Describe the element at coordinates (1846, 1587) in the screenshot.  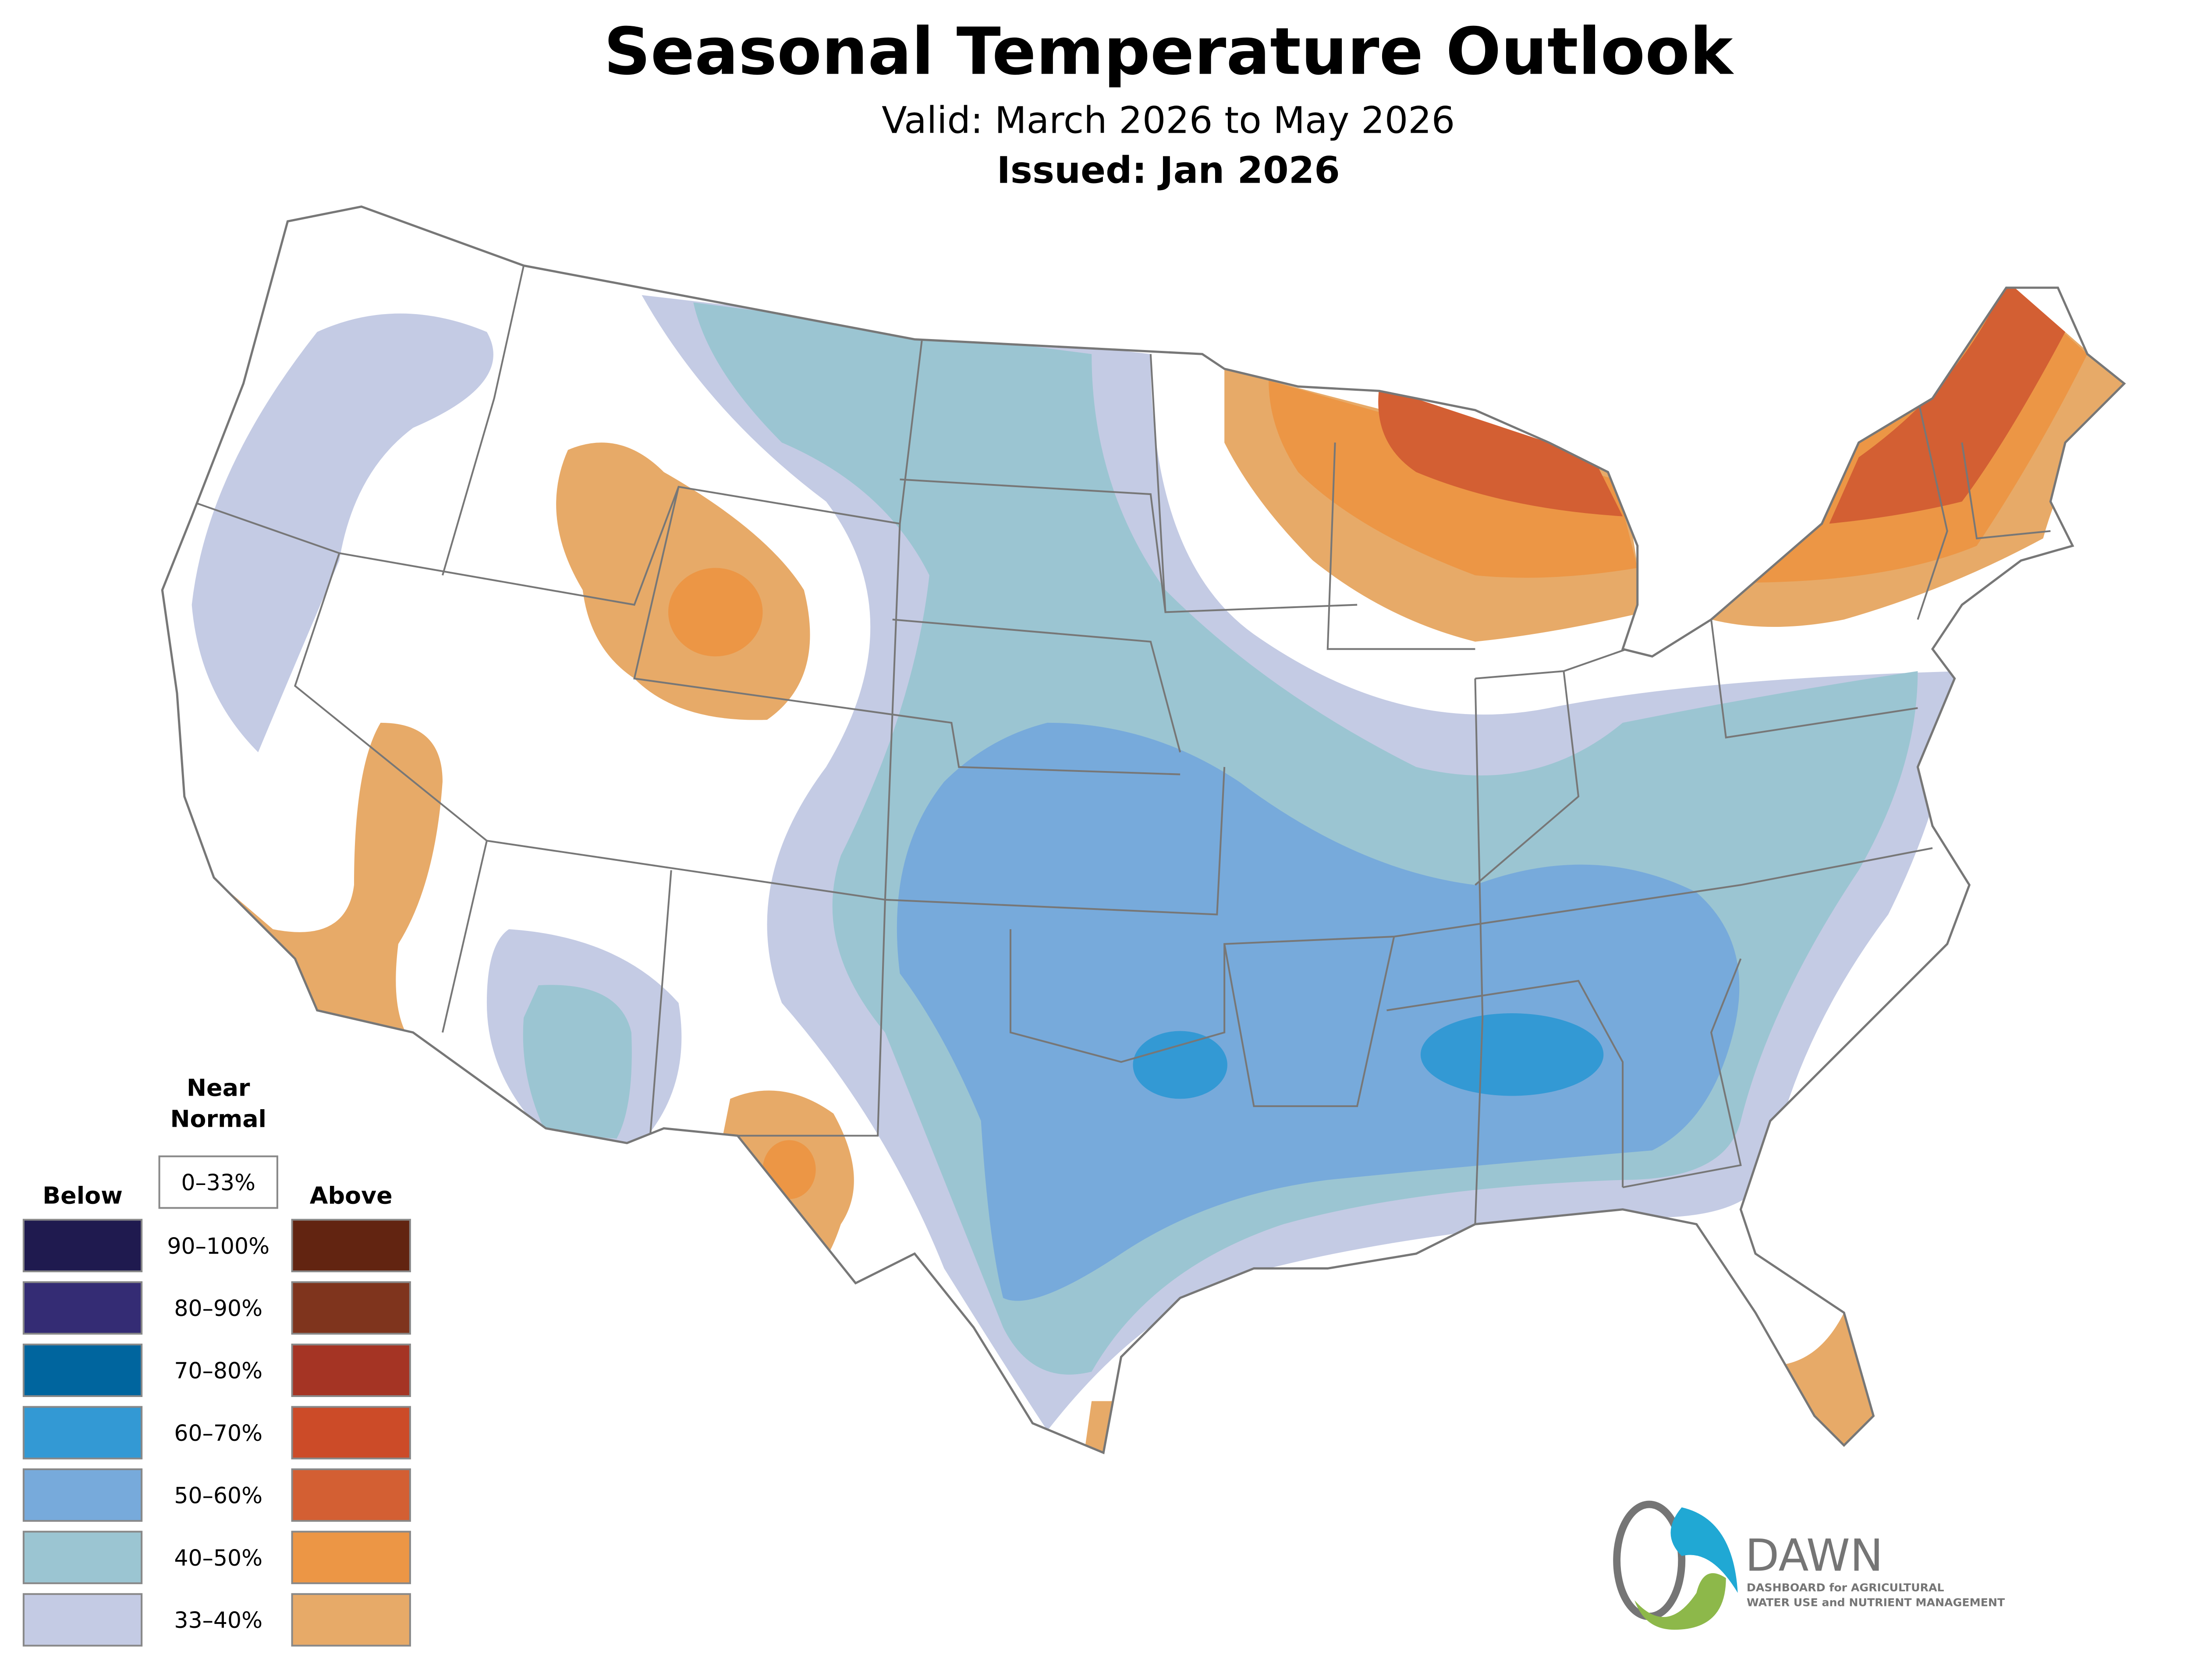
I see `logo-tagline-line1: DASHBOARD for AGRICULTURAL` at that location.